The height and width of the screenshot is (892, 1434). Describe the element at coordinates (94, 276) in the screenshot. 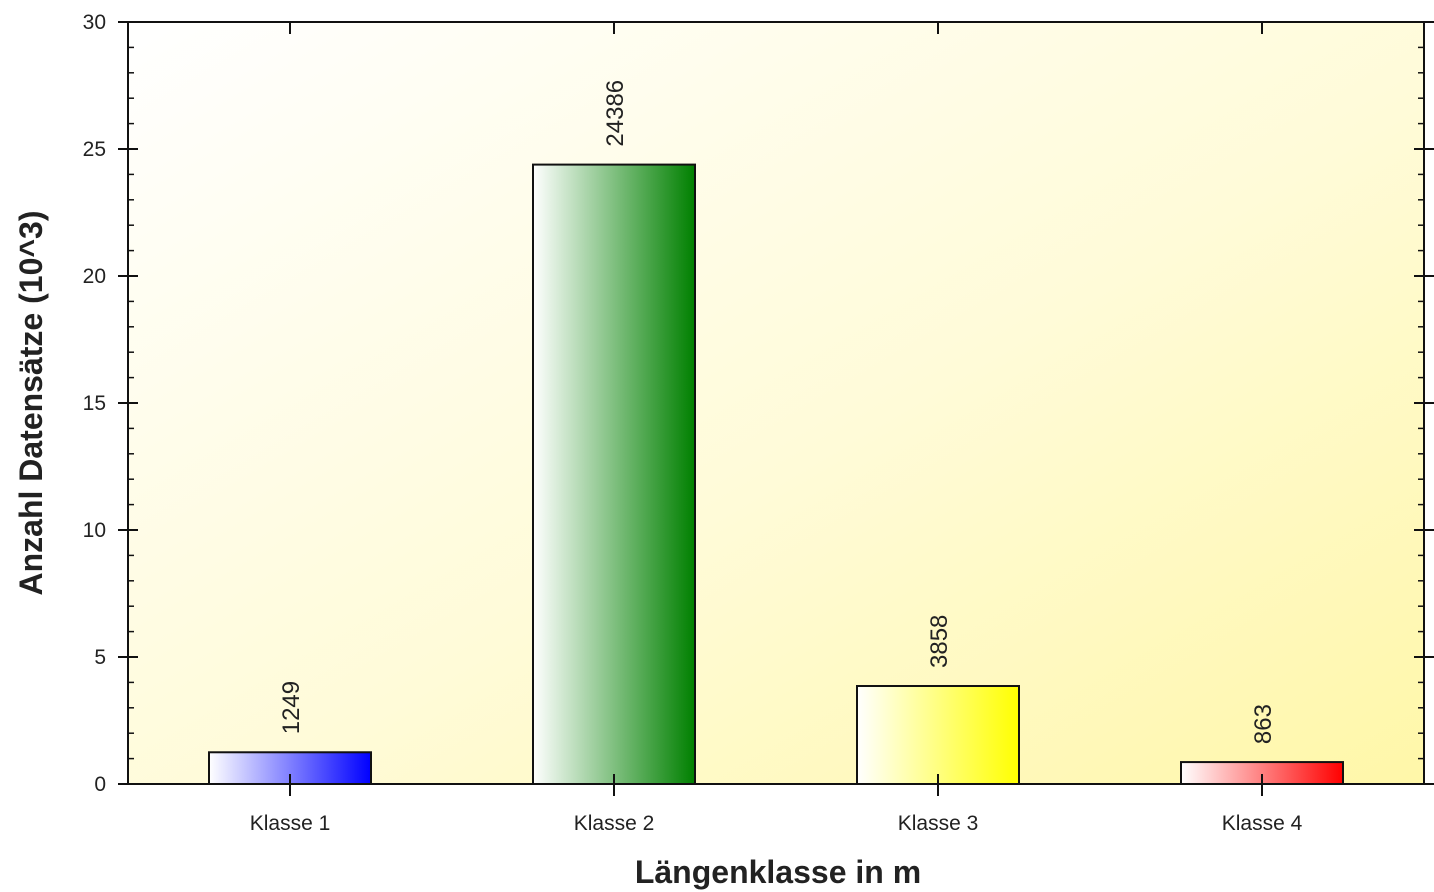

I see `y-tick-label: 20` at that location.